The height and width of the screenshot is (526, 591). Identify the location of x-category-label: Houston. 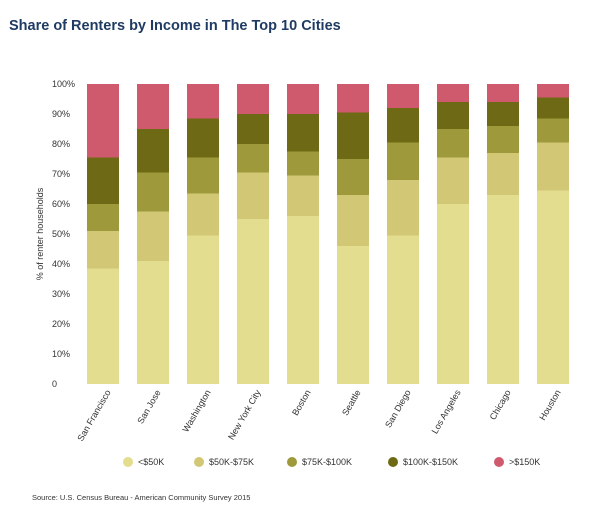
(549, 405).